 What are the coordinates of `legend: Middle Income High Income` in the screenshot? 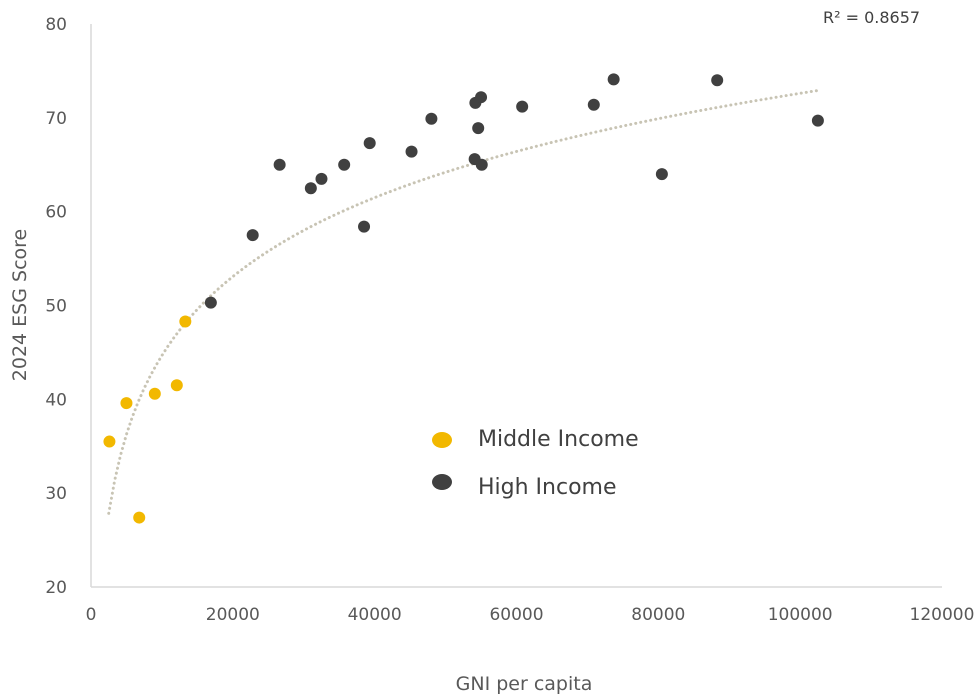 It's located at (535, 463).